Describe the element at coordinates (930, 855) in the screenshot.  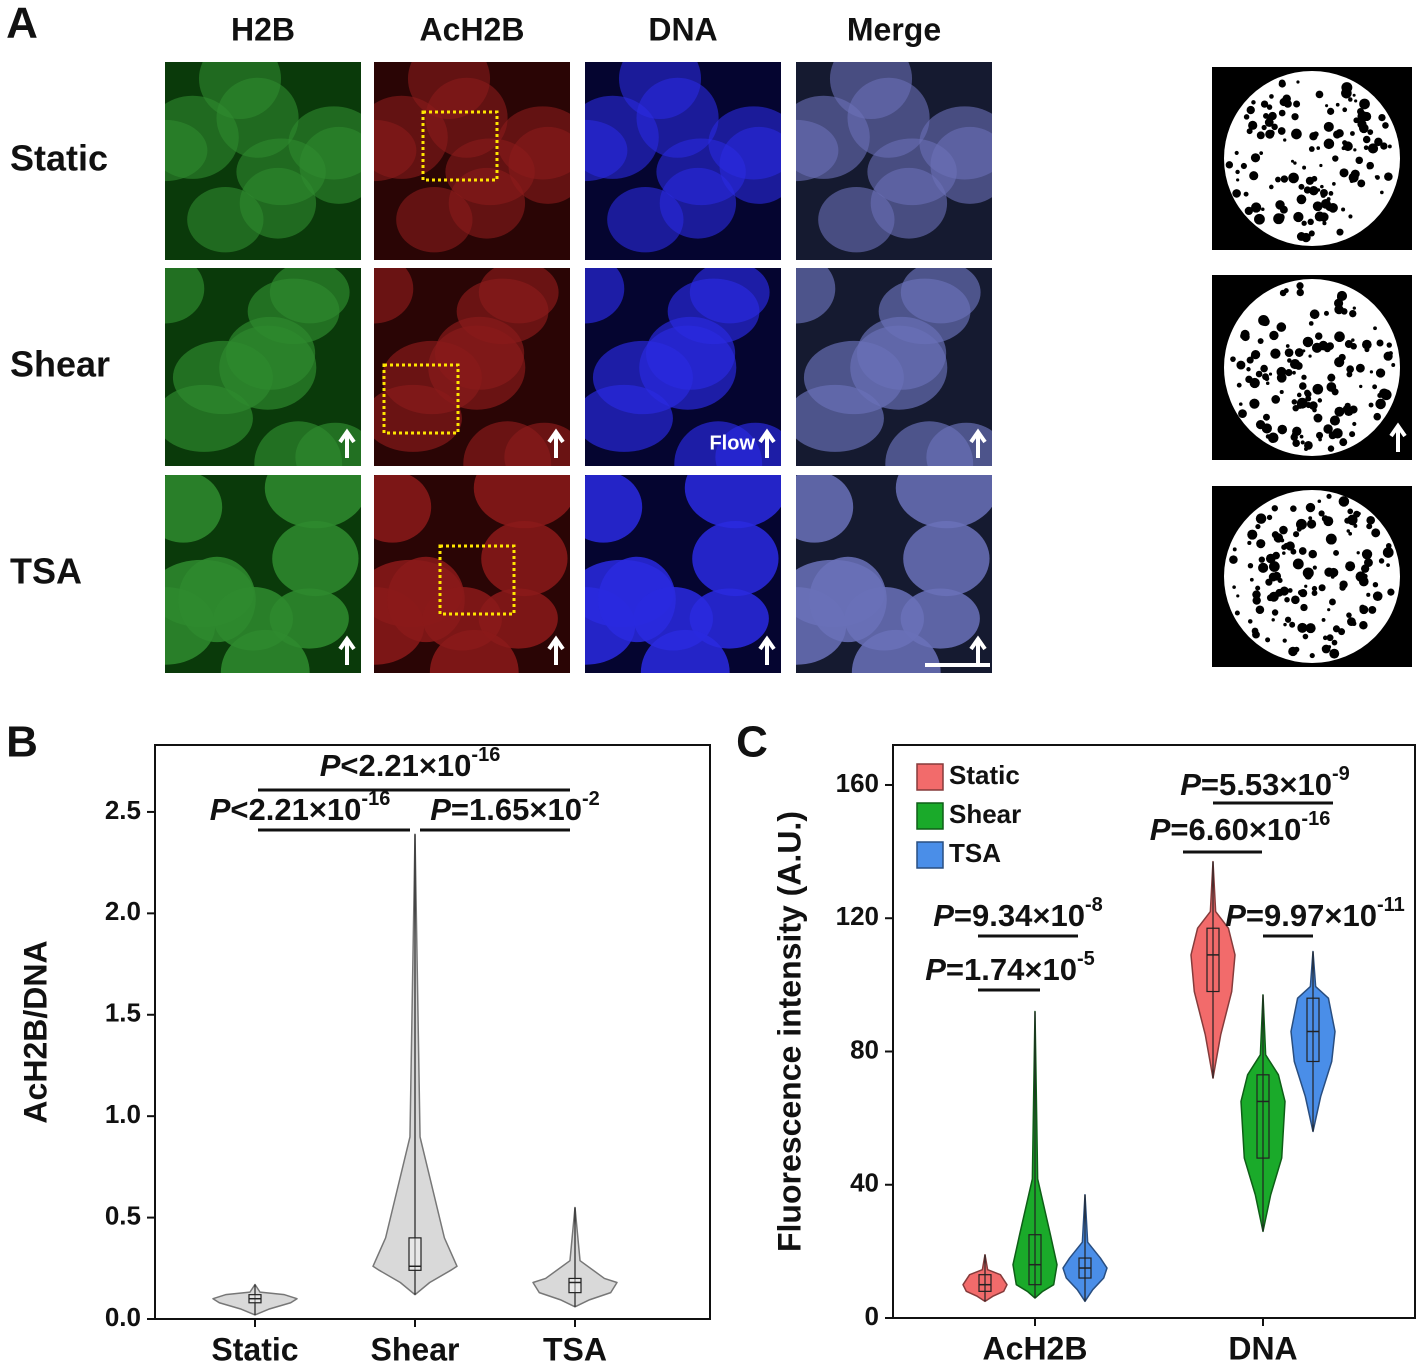
I see `legend-swatch` at that location.